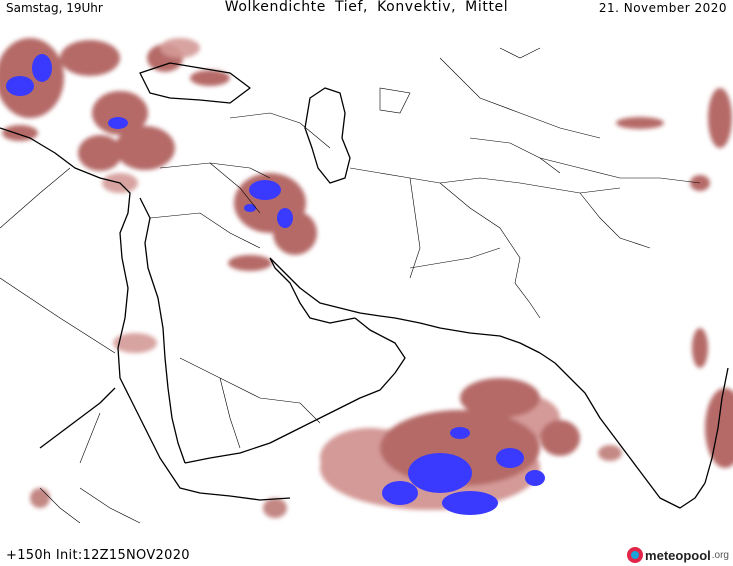  I want to click on logo-text: meteopool, so click(678, 555).